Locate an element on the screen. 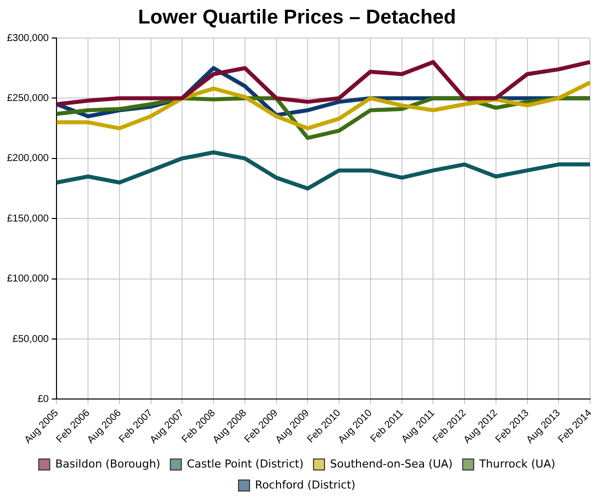  y-tick-label: £300,000 is located at coordinates (28, 38).